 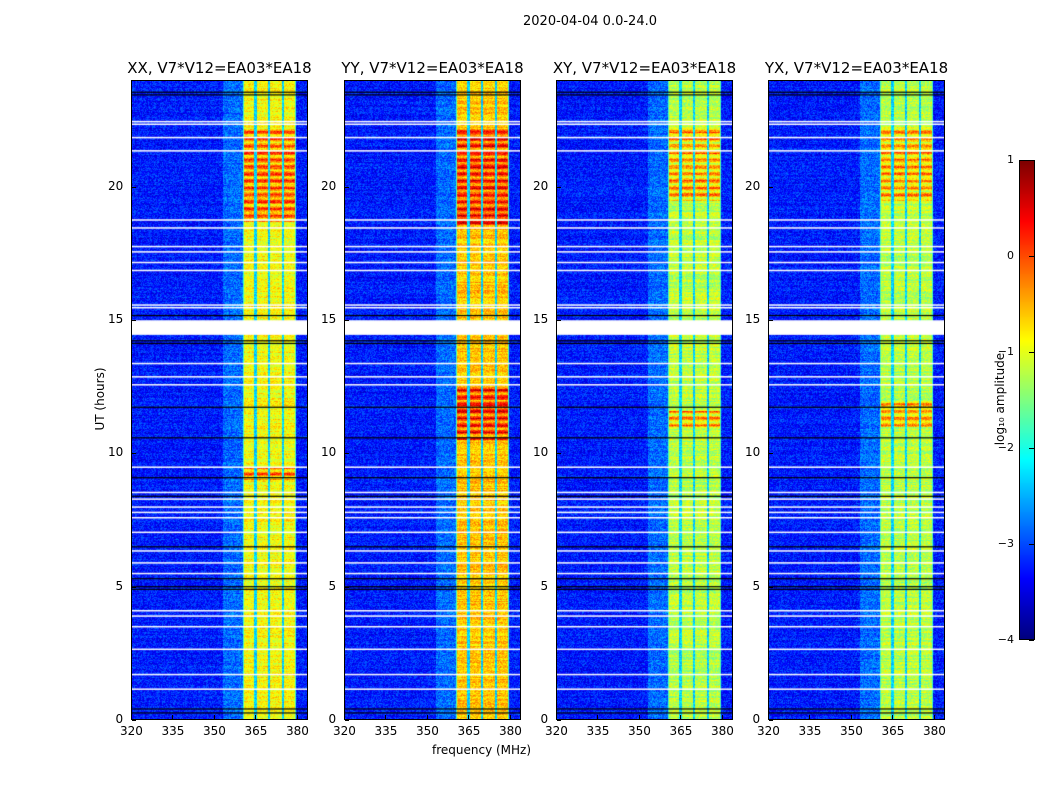 I want to click on panel-title: XY, V7*V12=EA03*EA18, so click(x=644, y=68).